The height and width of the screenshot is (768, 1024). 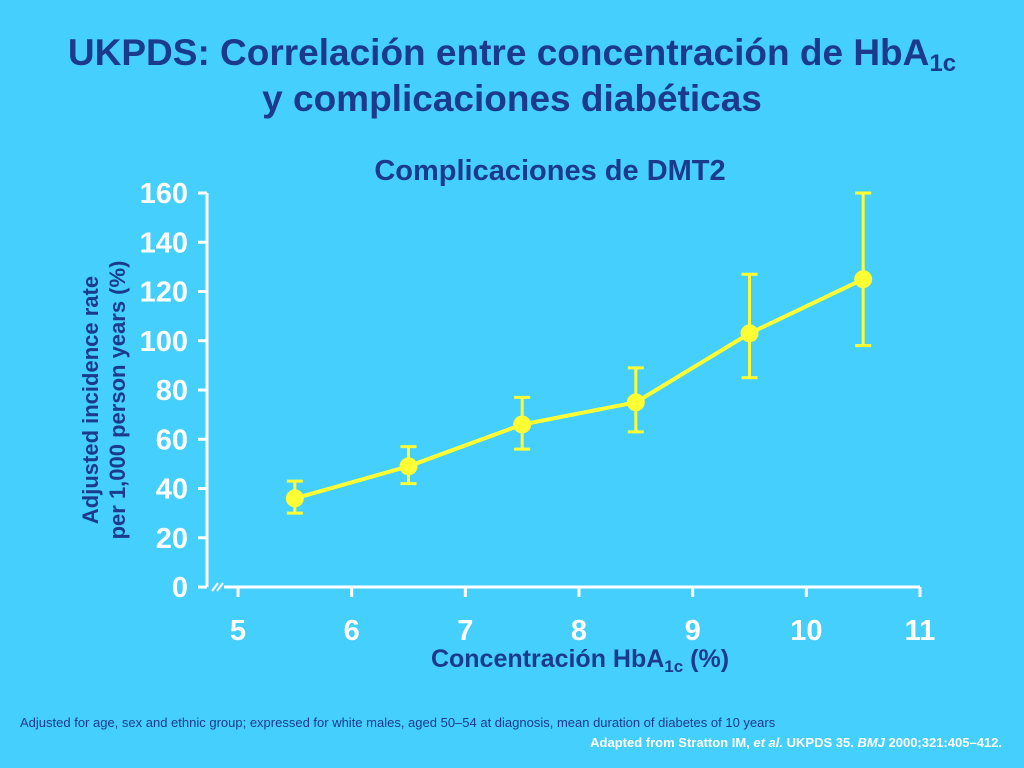 I want to click on x-tick-label: 5, so click(x=238, y=631).